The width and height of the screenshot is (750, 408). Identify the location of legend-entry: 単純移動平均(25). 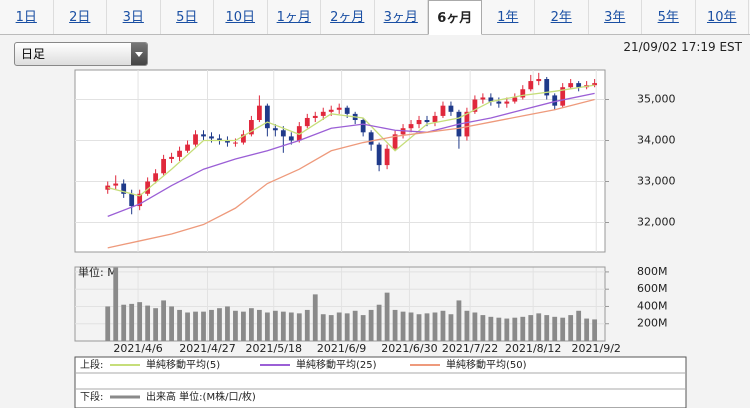
(336, 364).